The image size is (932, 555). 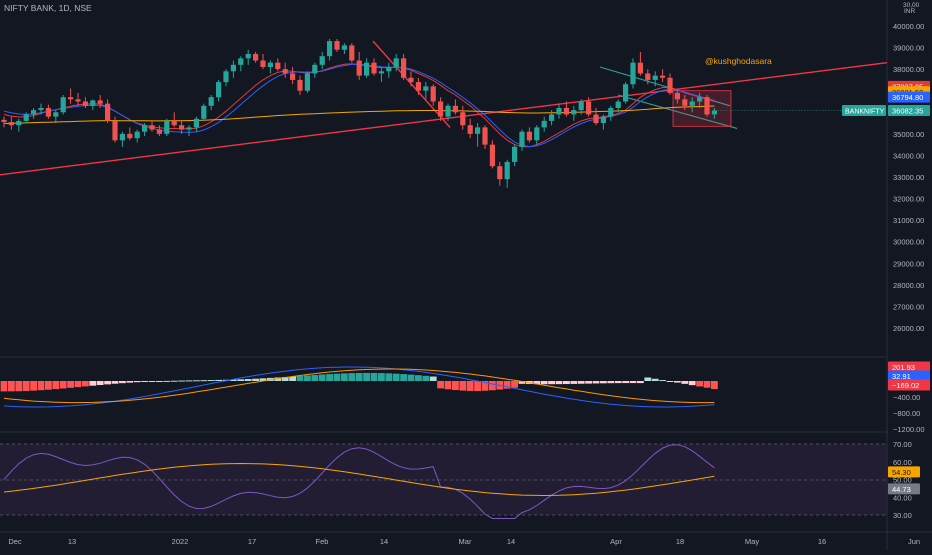 I want to click on rsi-pane, so click(x=359, y=481).